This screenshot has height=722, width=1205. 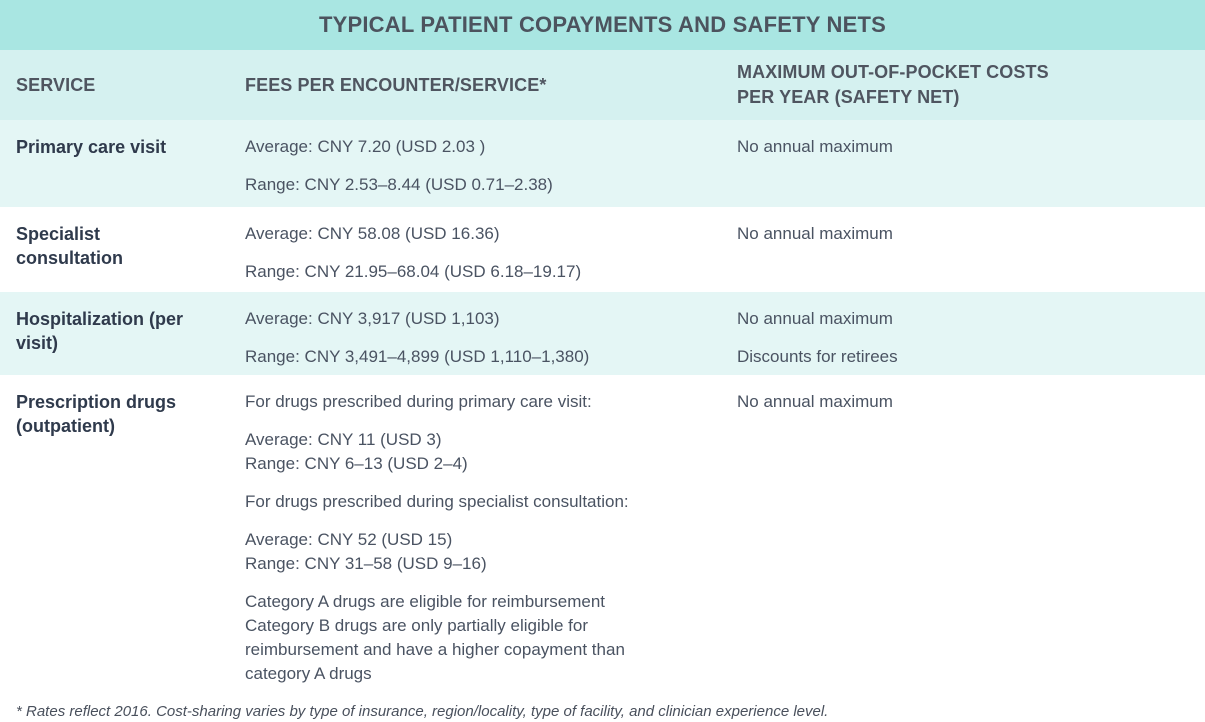 I want to click on service-cell: Specialist consultation, so click(x=122, y=249).